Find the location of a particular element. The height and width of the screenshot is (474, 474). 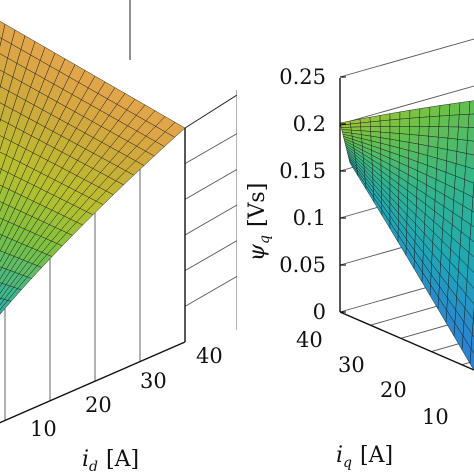

x-tick-label: 10 is located at coordinates (43, 429).